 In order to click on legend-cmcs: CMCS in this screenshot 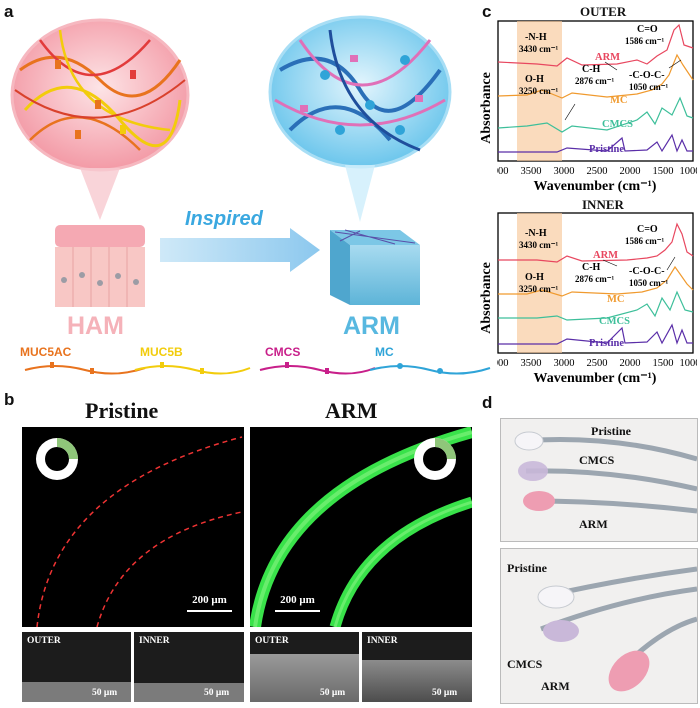, I will do `click(283, 352)`.